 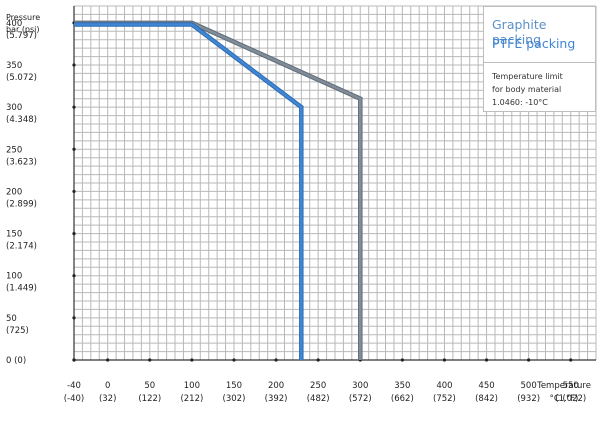 What do you see at coordinates (14, 192) in the screenshot?
I see `y-tick-label: 200` at bounding box center [14, 192].